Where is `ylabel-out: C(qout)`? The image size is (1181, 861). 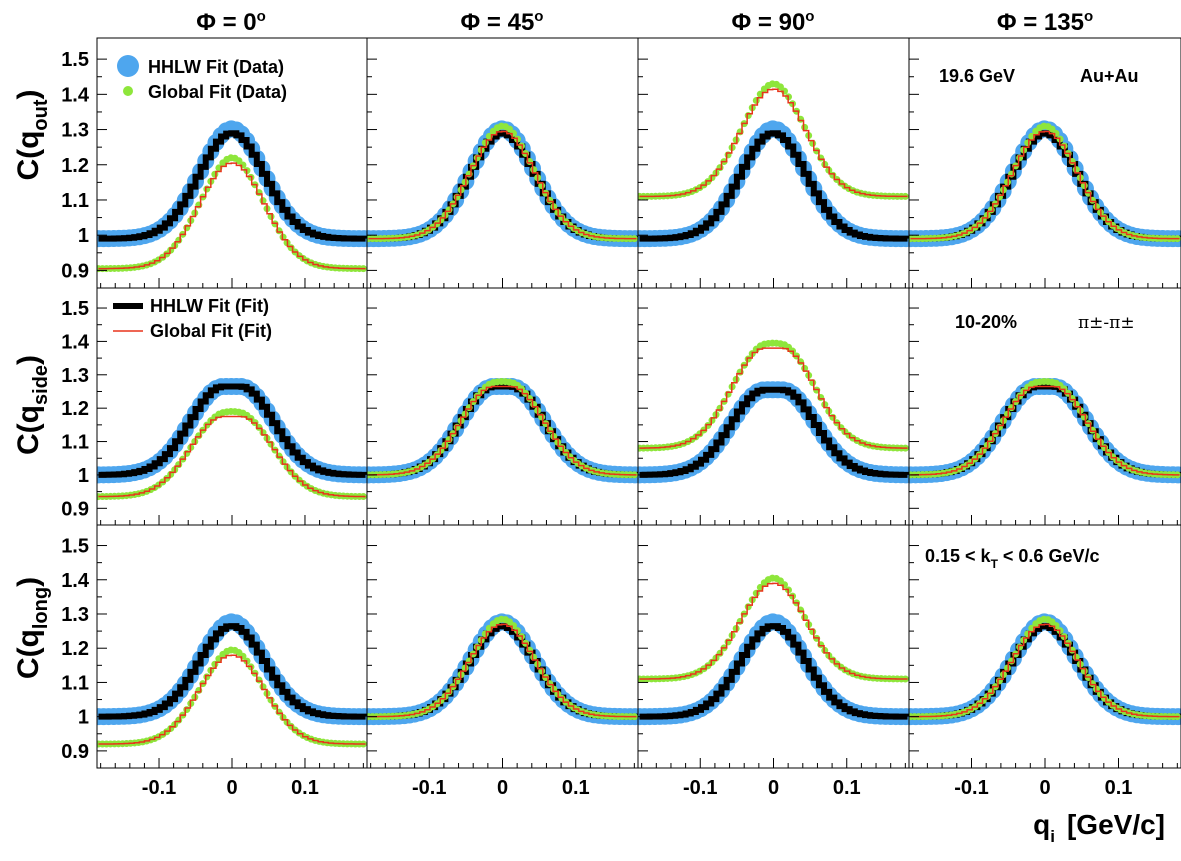
ylabel-out: C(qout) is located at coordinates (32, 134).